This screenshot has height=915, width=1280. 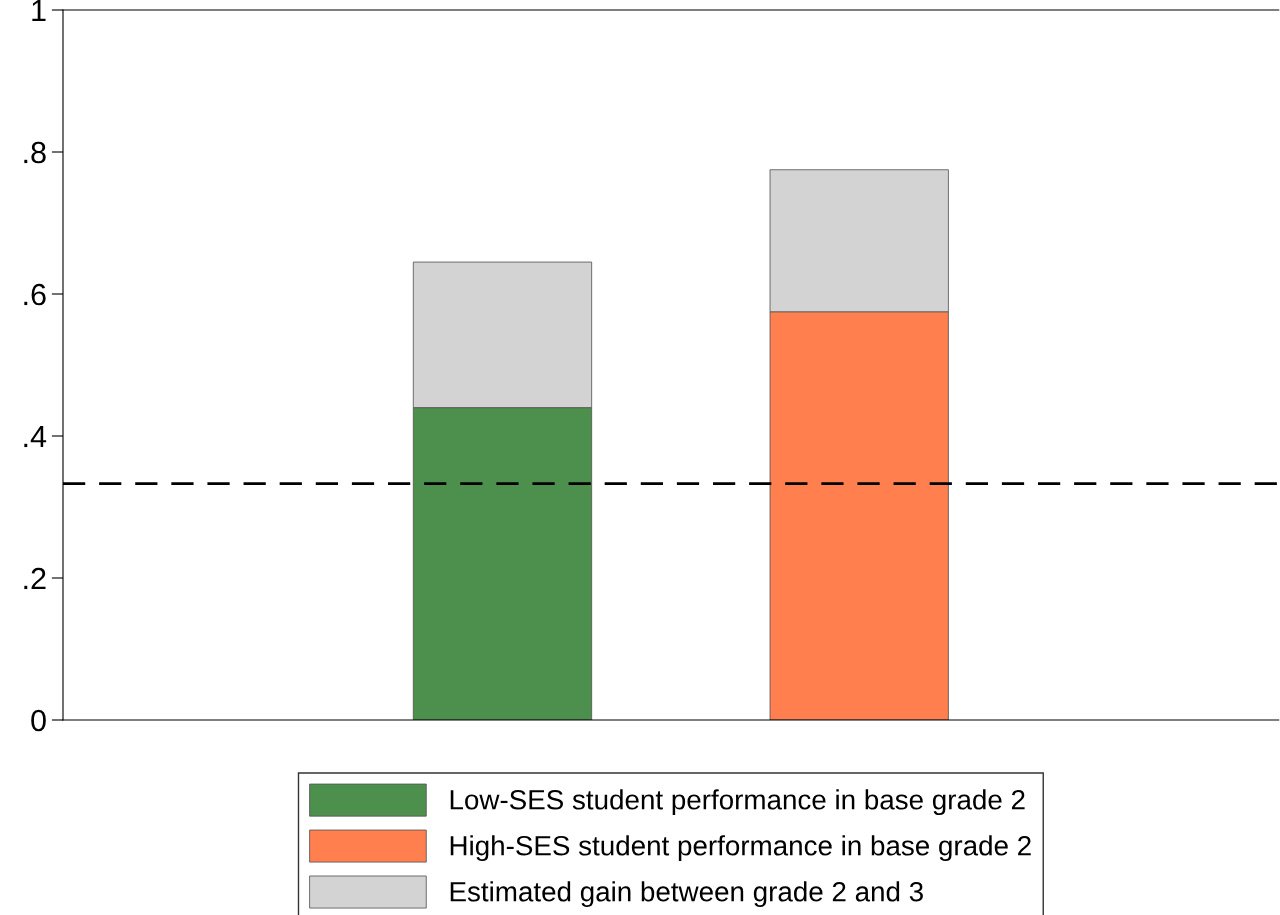 What do you see at coordinates (35, 152) in the screenshot?
I see `y-tick-label: .8` at bounding box center [35, 152].